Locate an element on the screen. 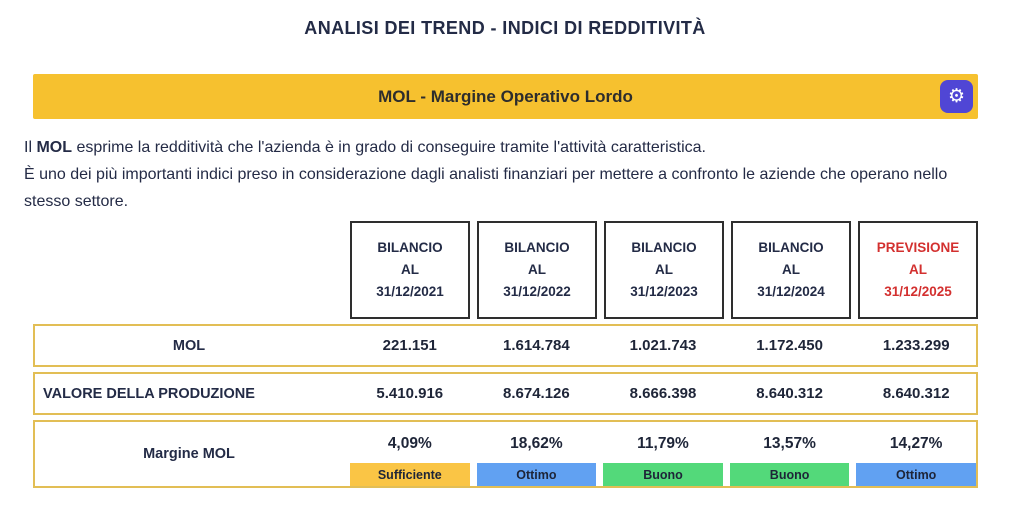 Image resolution: width=1010 pixels, height=510 pixels. margine-value-2024: 13,57% is located at coordinates (789, 443).